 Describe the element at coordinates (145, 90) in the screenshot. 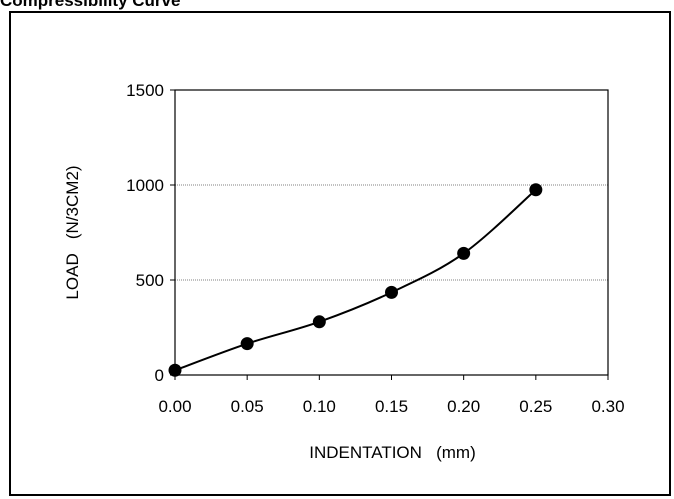

I see `y-tick-label-3: 1500` at that location.